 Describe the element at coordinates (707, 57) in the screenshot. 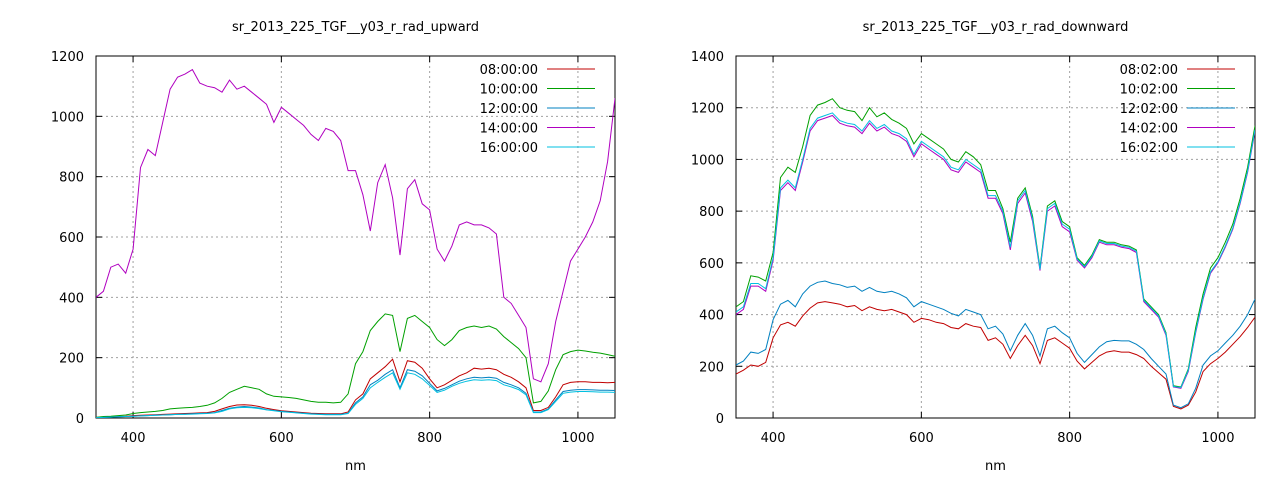

I see `y-tick-label: 1400` at that location.